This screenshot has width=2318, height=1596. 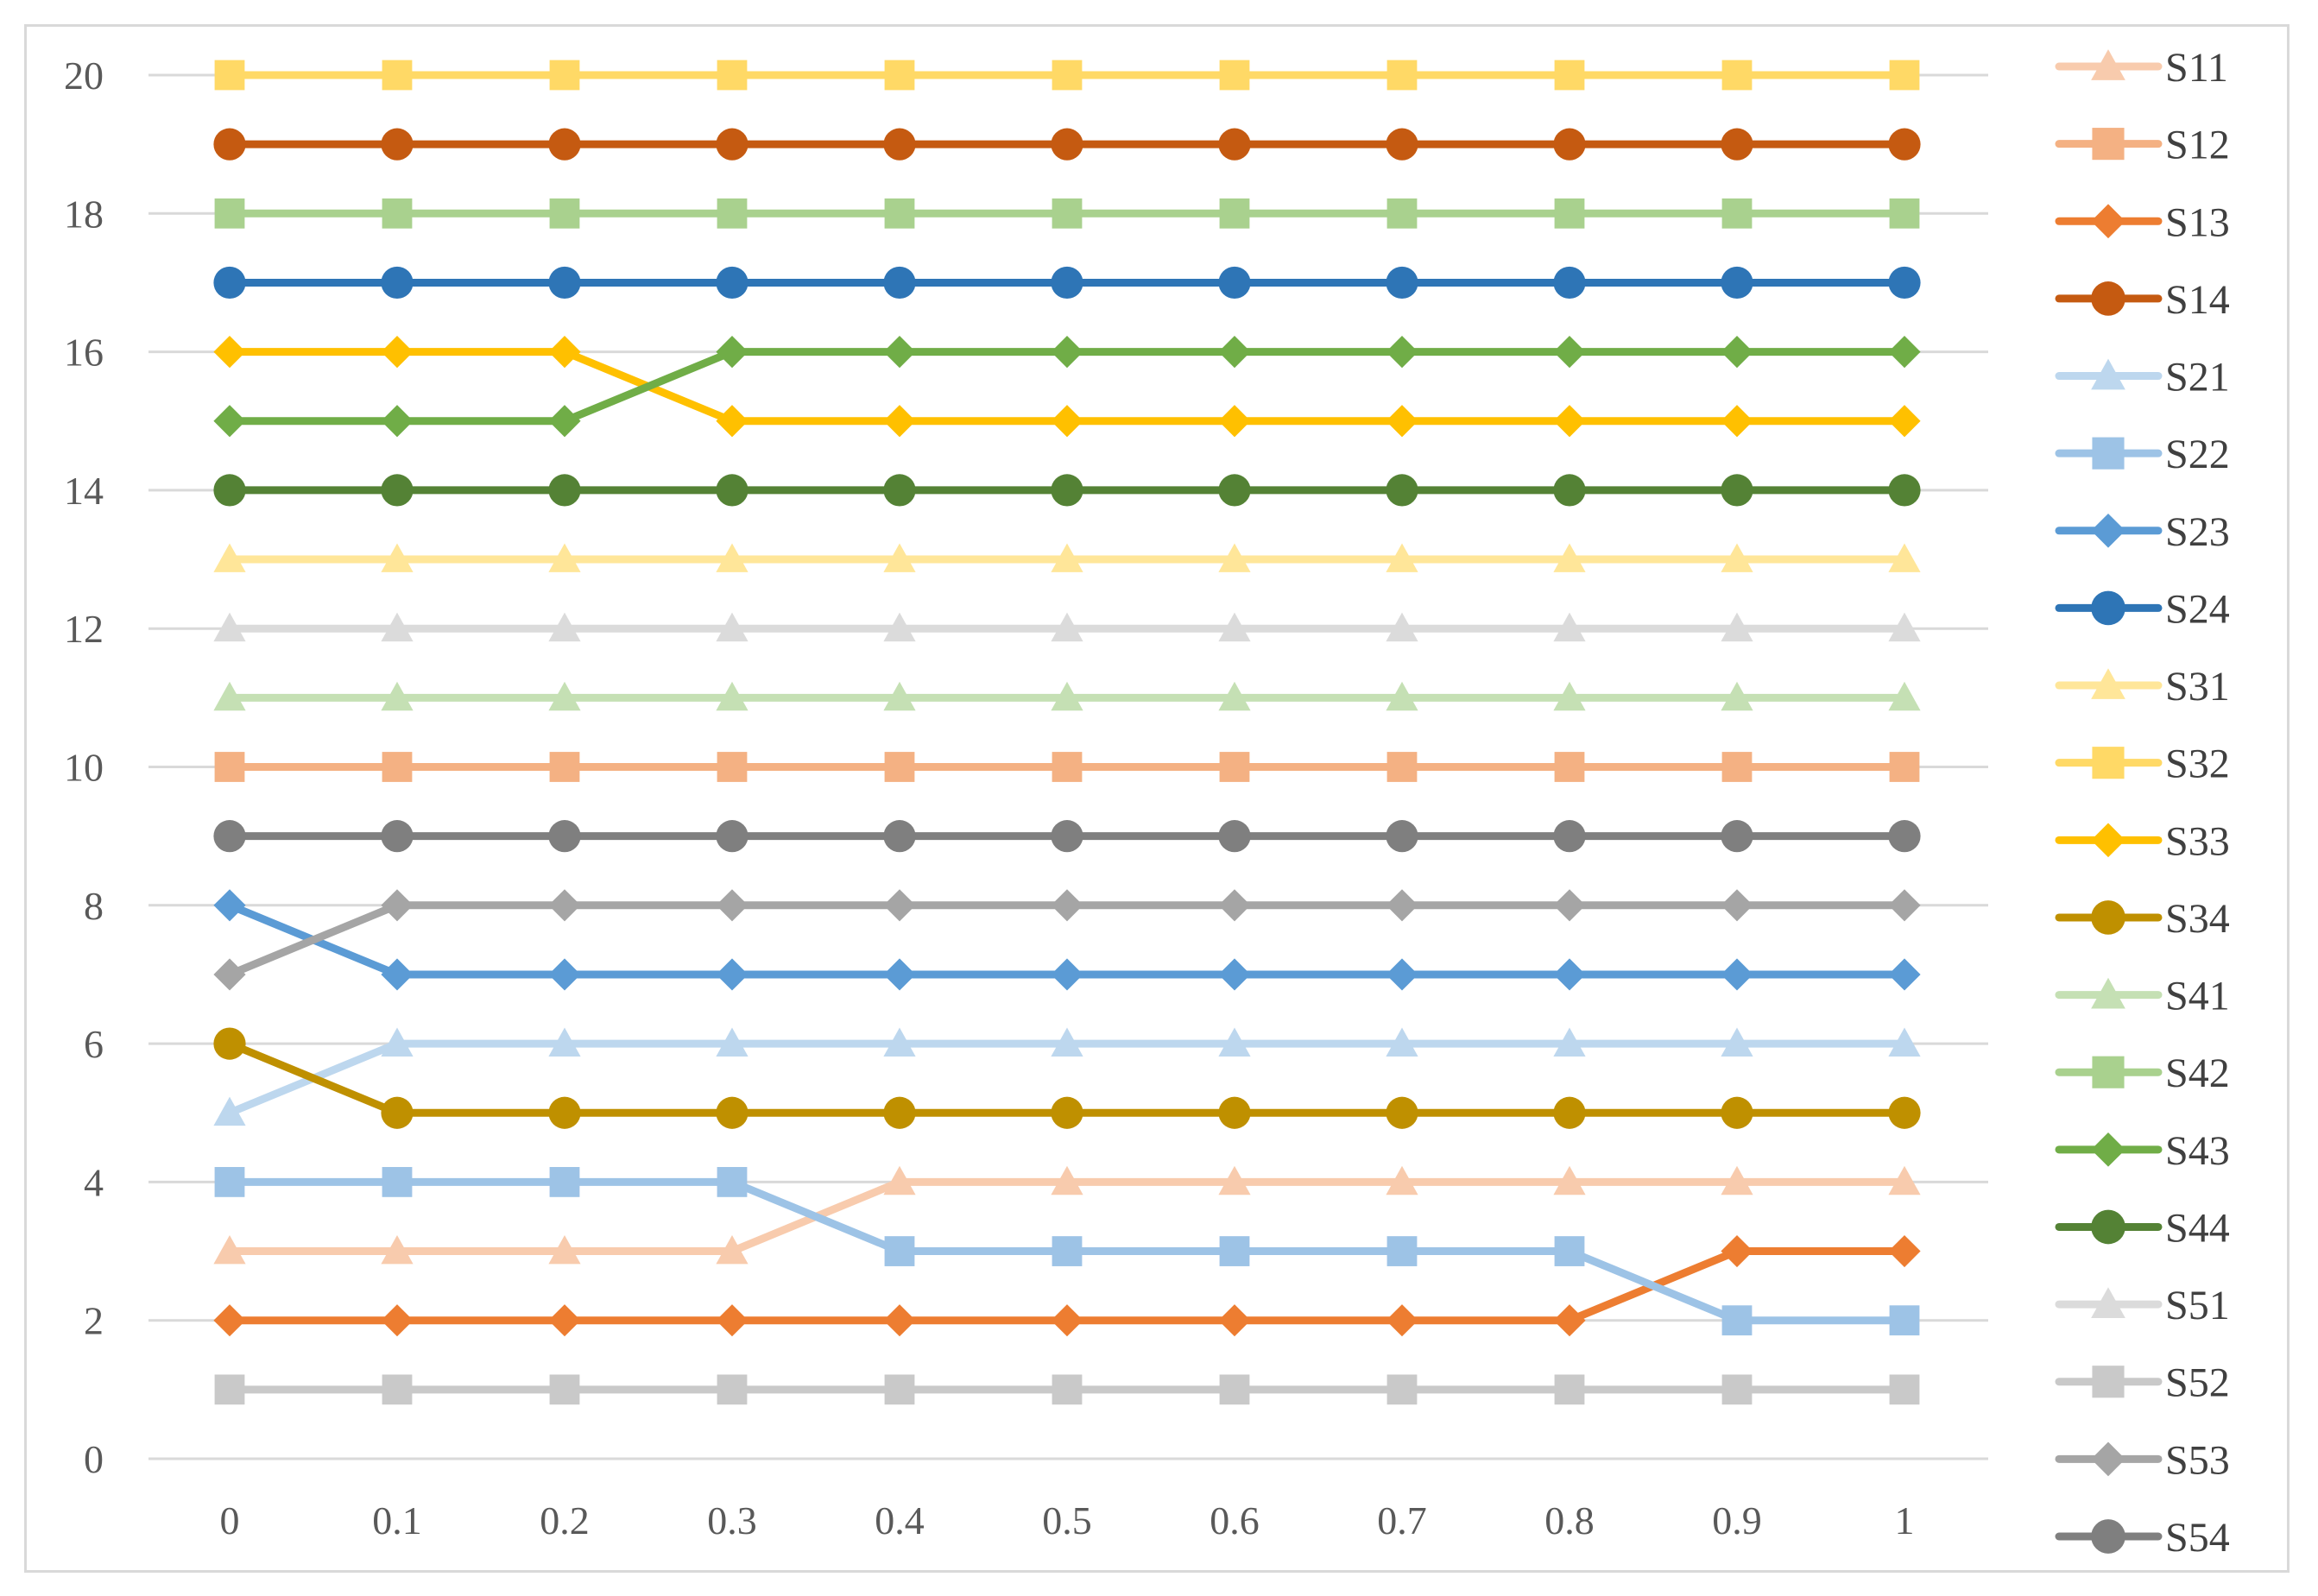 I want to click on legend-label: S14, so click(x=2197, y=300).